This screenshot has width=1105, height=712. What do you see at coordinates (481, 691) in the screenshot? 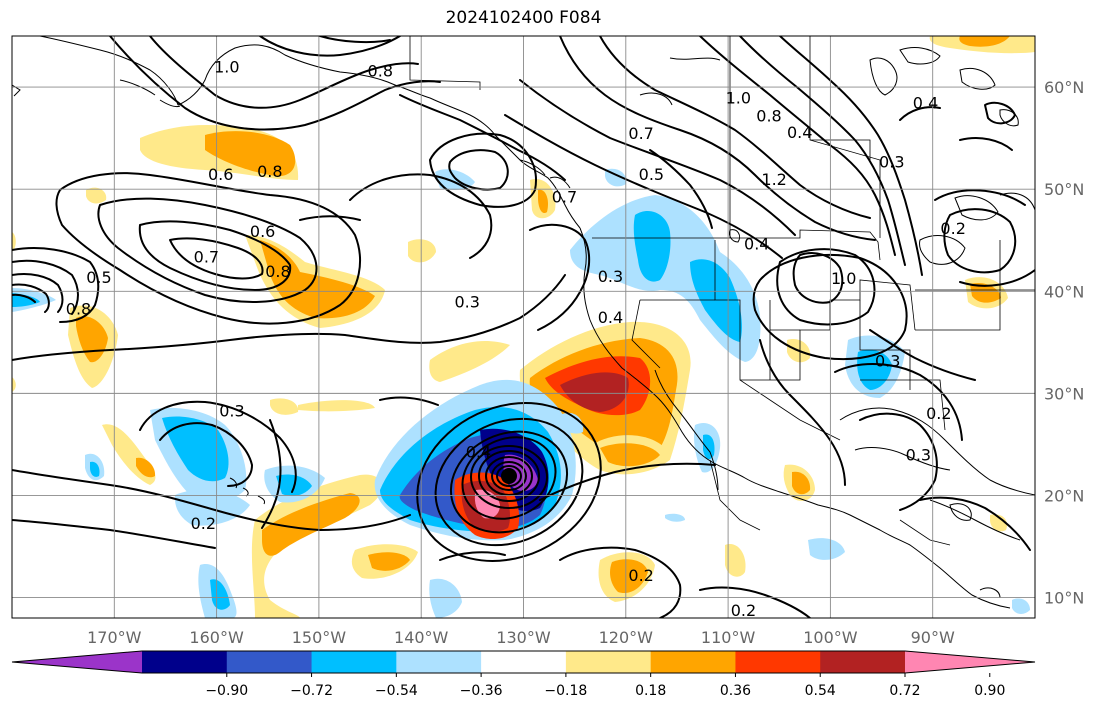
I see `colorbar-tick-label: −0.36` at bounding box center [481, 691].